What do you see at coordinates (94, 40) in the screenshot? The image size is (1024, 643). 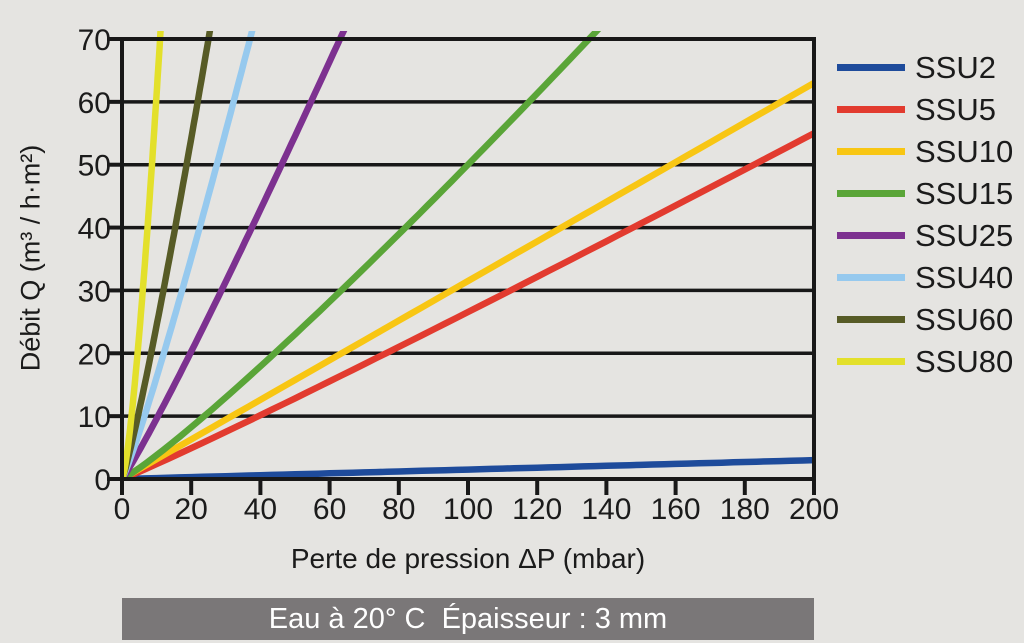 I see `y-tick-label-70: 70` at bounding box center [94, 40].